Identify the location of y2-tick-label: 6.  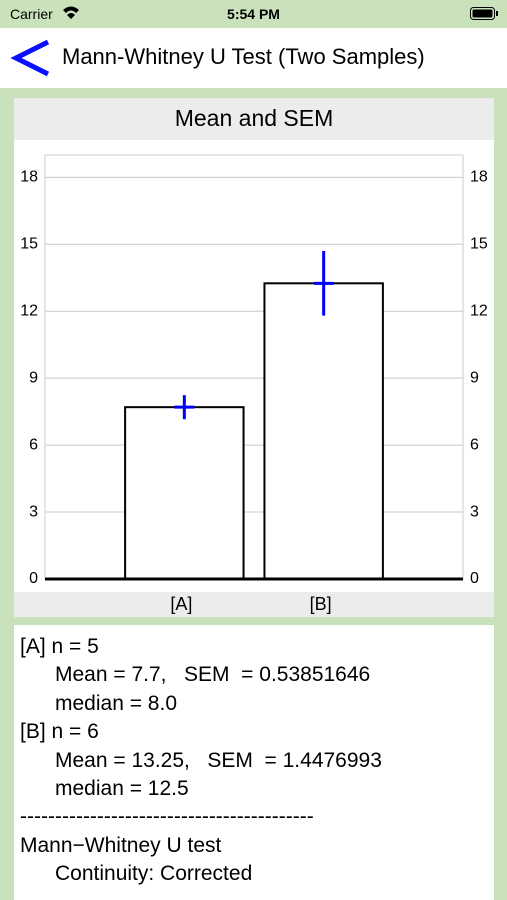
(474, 444).